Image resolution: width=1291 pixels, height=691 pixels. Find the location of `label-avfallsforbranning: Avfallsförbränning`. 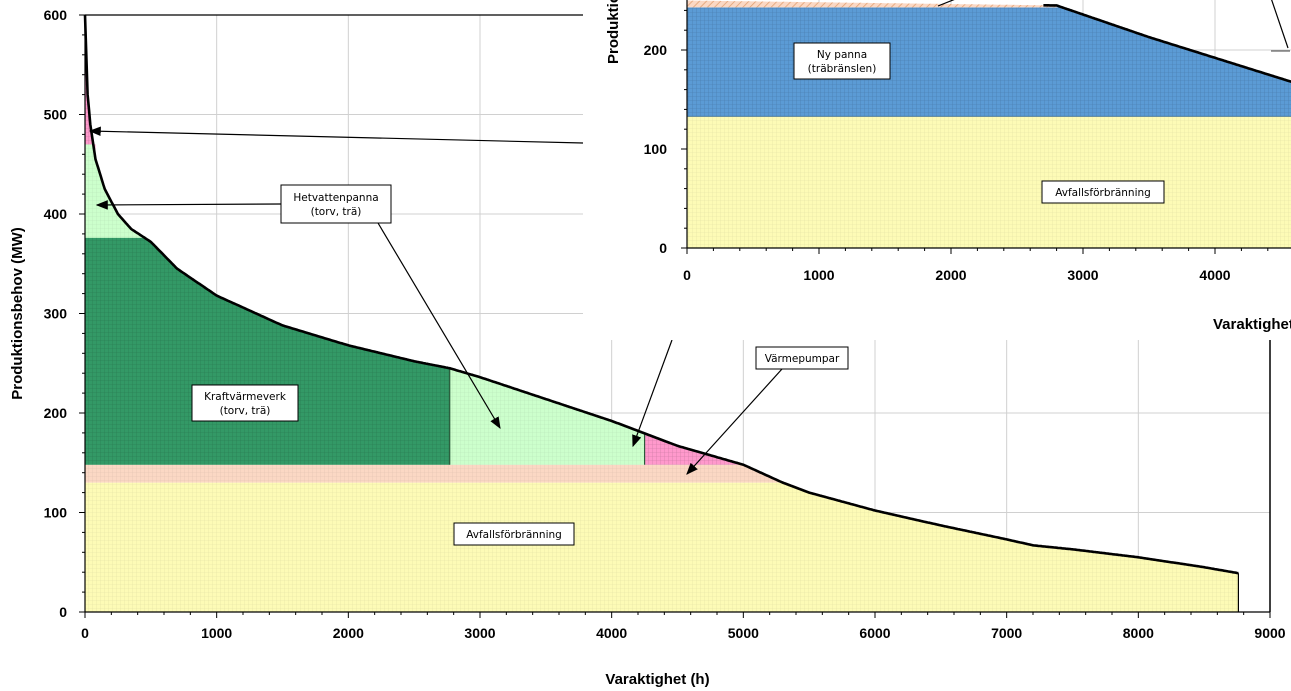

label-avfallsforbranning: Avfallsförbränning is located at coordinates (514, 534).